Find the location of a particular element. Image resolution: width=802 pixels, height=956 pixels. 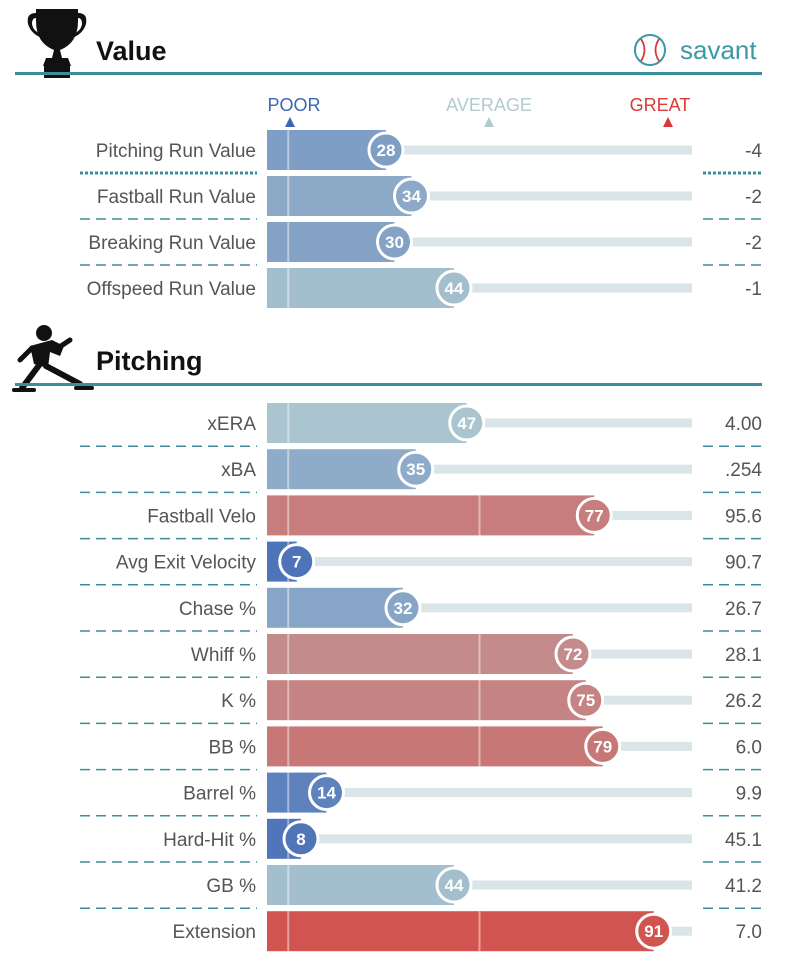

metric-value: 4.00 is located at coordinates (743, 424).